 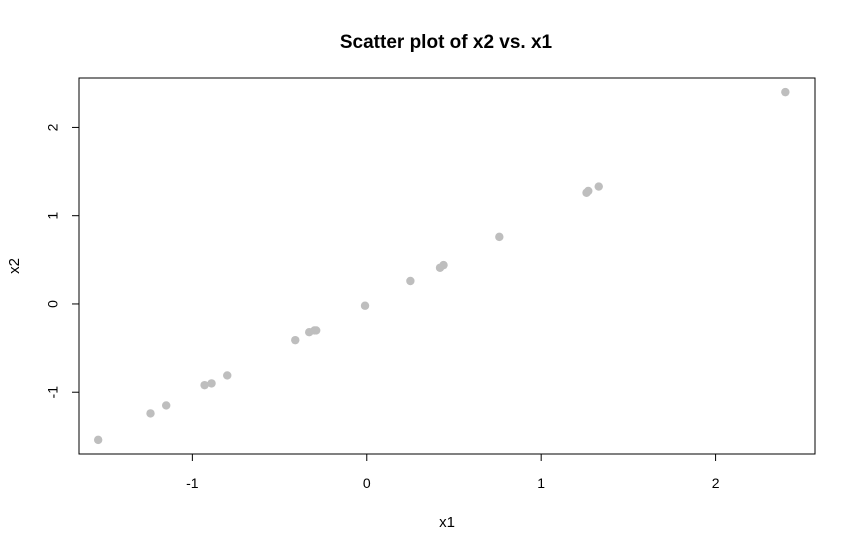 What do you see at coordinates (192, 483) in the screenshot?
I see `x-tick-label: -1` at bounding box center [192, 483].